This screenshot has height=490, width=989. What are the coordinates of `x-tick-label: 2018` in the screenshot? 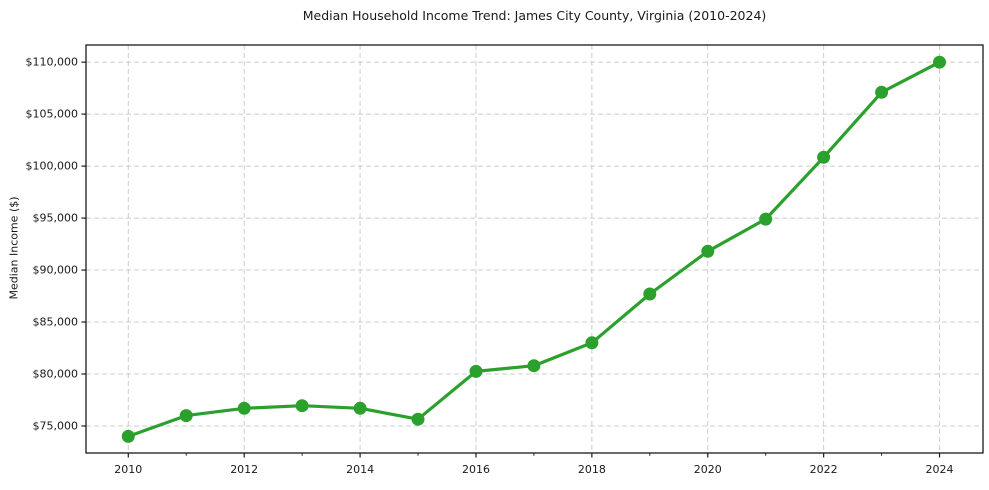 It's located at (592, 469).